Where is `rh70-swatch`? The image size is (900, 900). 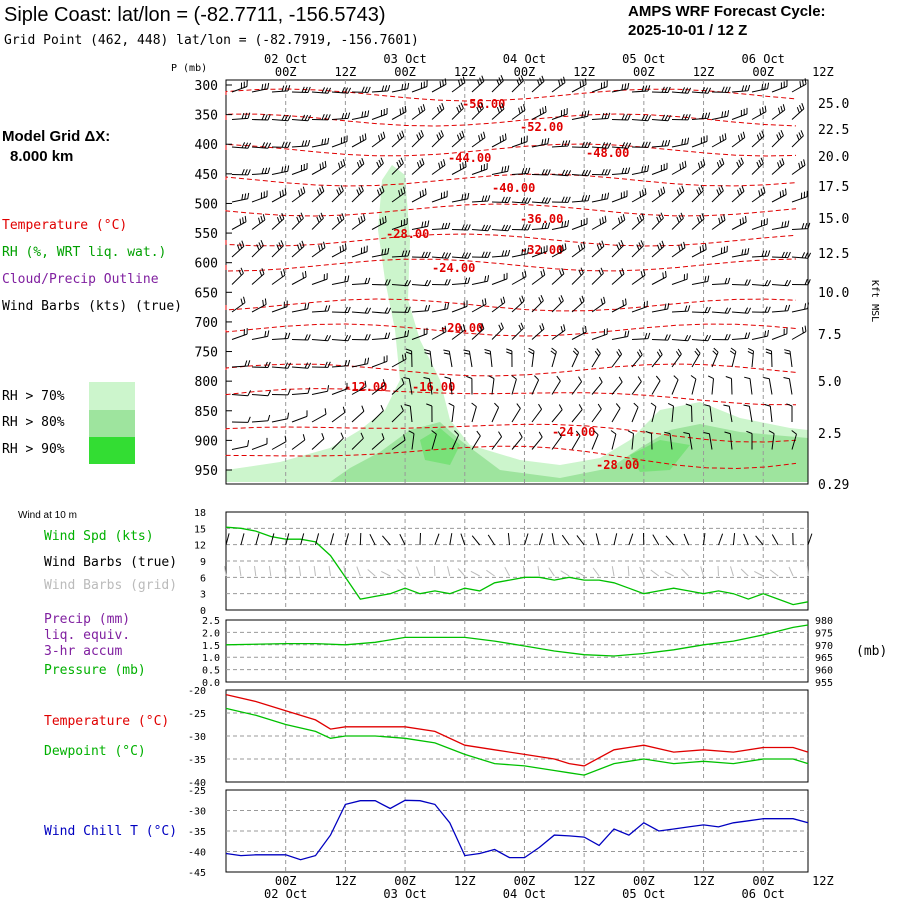 rh70-swatch is located at coordinates (112, 396).